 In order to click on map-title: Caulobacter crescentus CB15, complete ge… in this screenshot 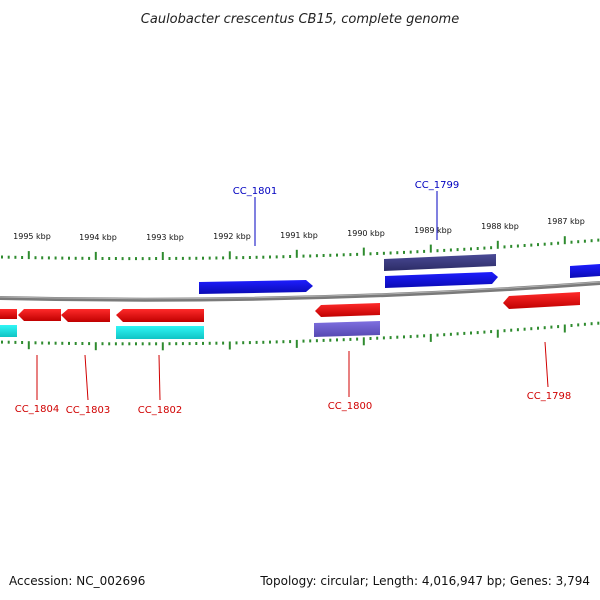, I will do `click(300, 19)`.